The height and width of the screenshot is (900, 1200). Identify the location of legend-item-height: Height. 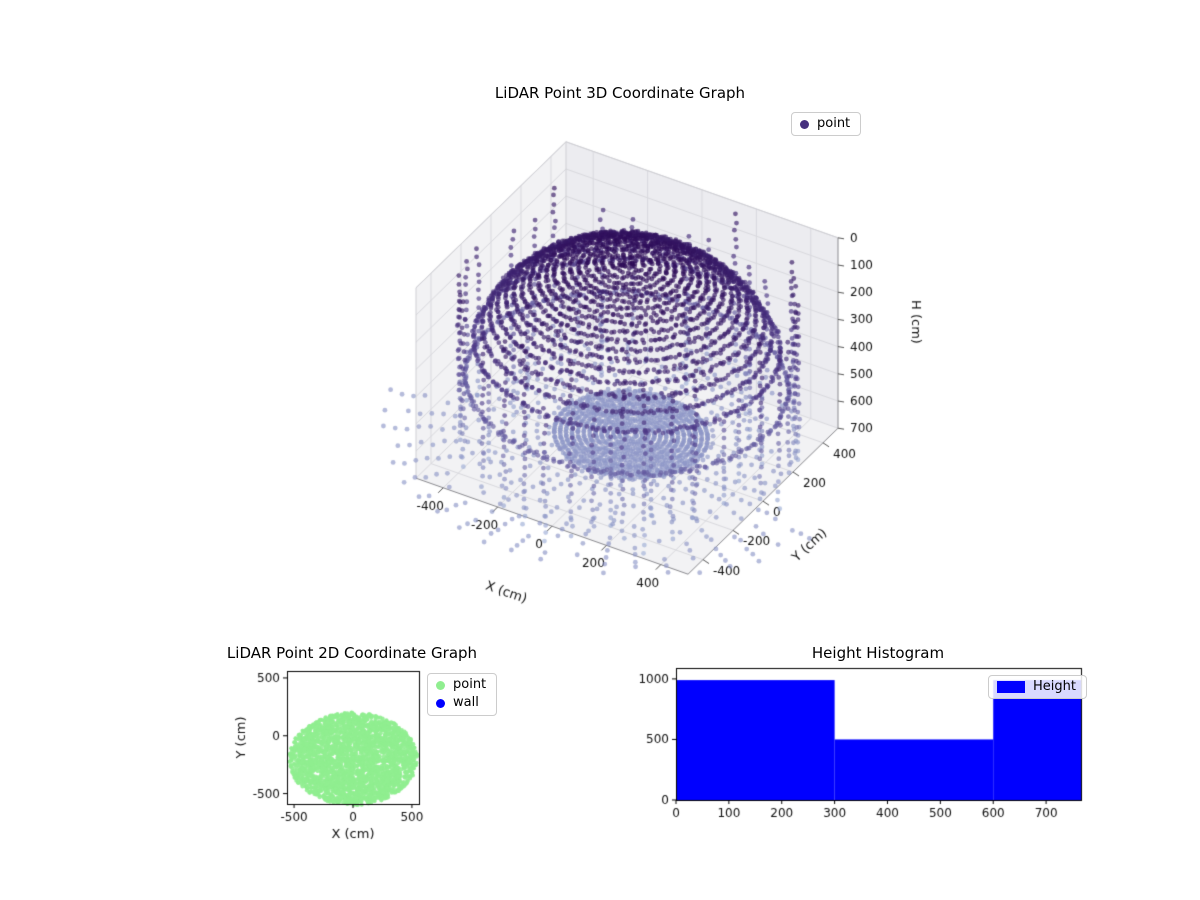
(1036, 686).